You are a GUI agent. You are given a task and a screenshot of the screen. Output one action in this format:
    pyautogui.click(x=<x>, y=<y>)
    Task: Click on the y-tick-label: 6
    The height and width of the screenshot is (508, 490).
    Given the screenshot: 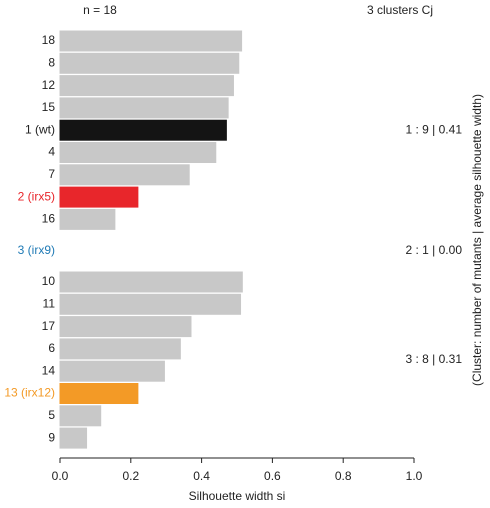 What is the action you would take?
    pyautogui.click(x=51, y=348)
    